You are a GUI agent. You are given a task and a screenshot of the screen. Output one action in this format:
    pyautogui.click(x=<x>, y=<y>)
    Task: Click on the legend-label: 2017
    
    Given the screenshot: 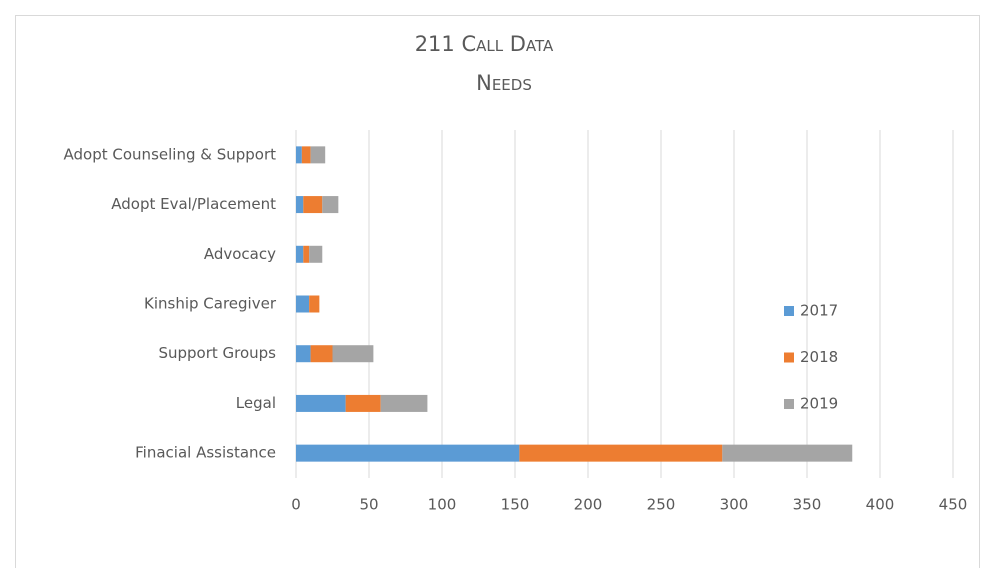 What is the action you would take?
    pyautogui.click(x=819, y=311)
    